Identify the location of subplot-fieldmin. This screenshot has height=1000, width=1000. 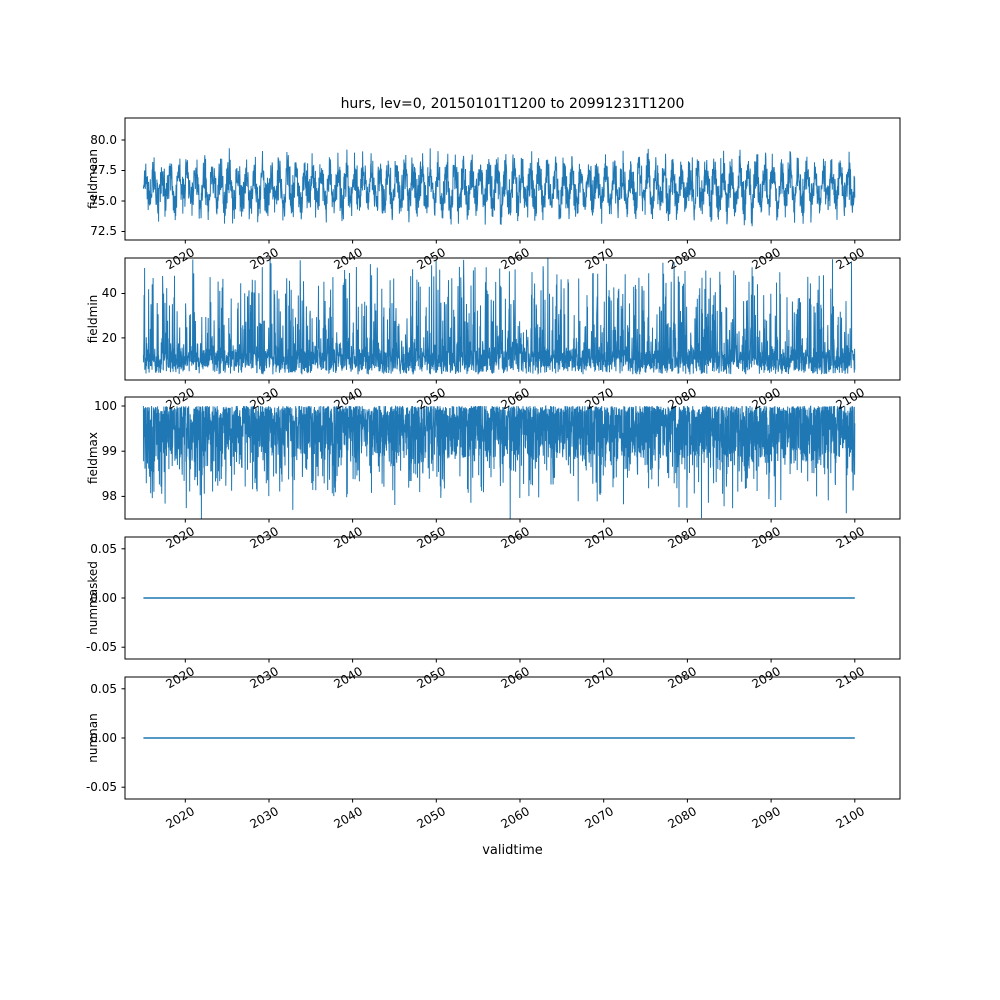
(511, 320).